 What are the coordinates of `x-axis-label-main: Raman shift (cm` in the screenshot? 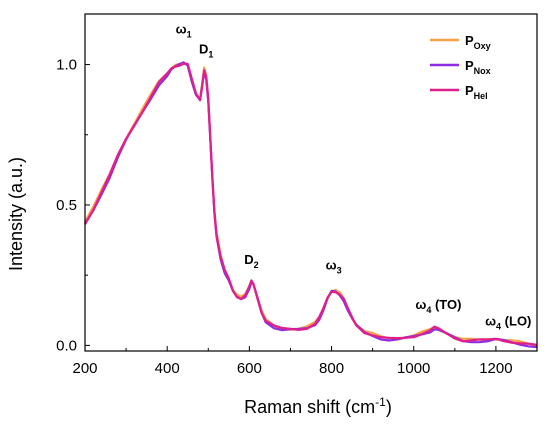 It's located at (309, 407).